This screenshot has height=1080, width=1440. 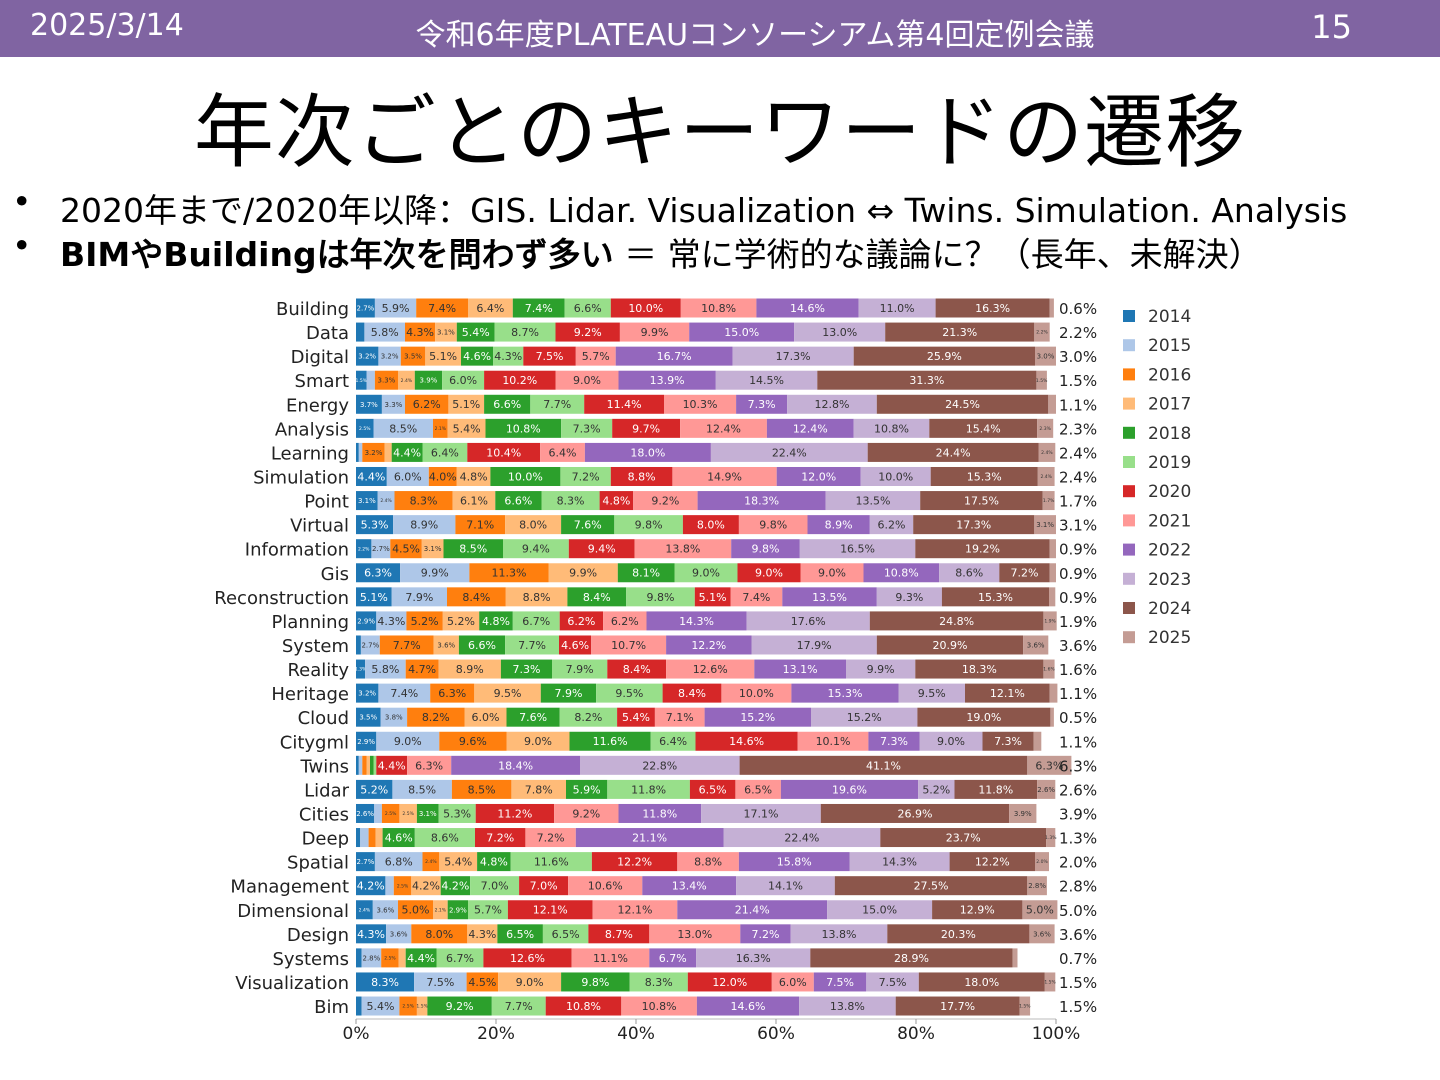 What do you see at coordinates (808, 621) in the screenshot?
I see `segment-value-label: 17.6%` at bounding box center [808, 621].